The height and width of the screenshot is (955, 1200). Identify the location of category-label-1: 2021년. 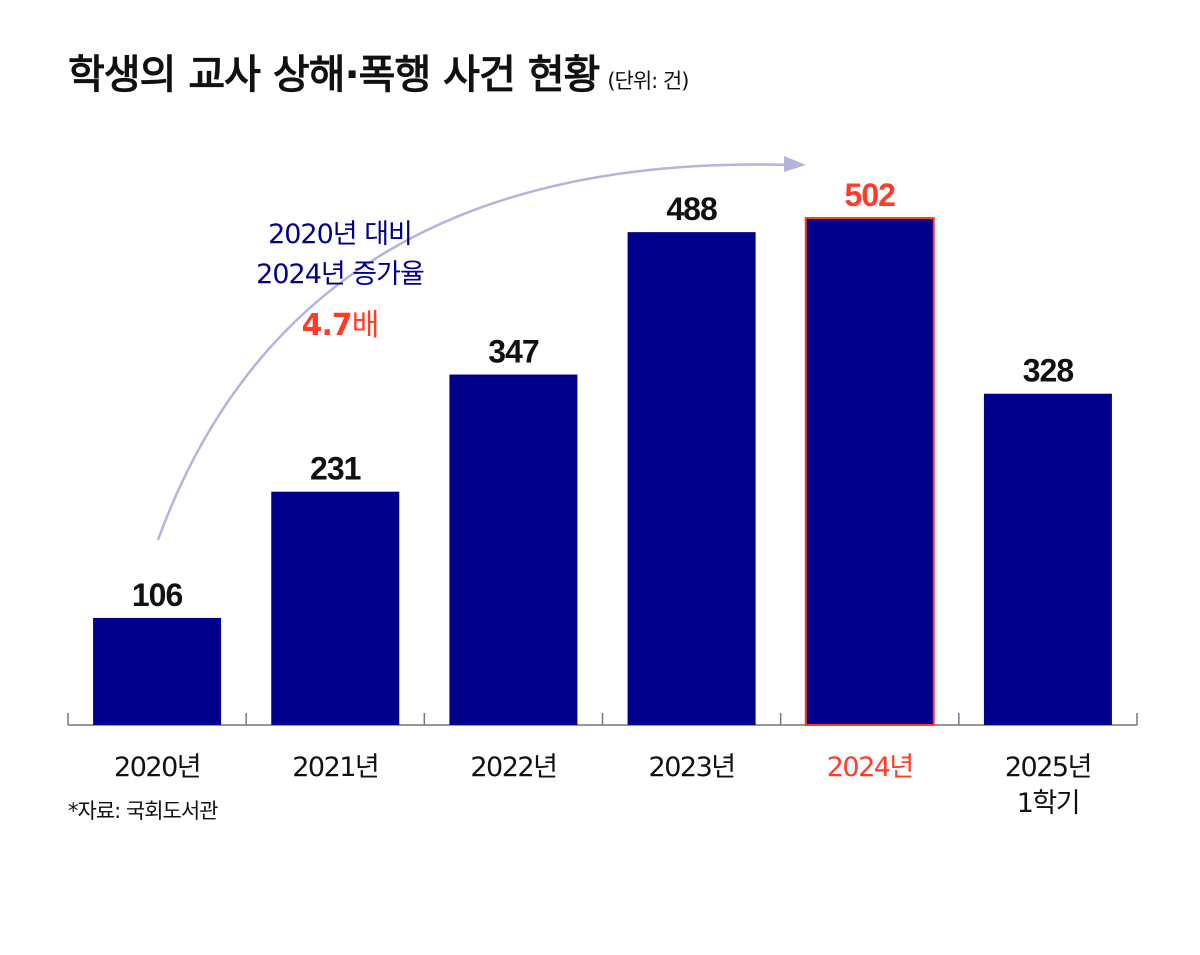
(335, 767).